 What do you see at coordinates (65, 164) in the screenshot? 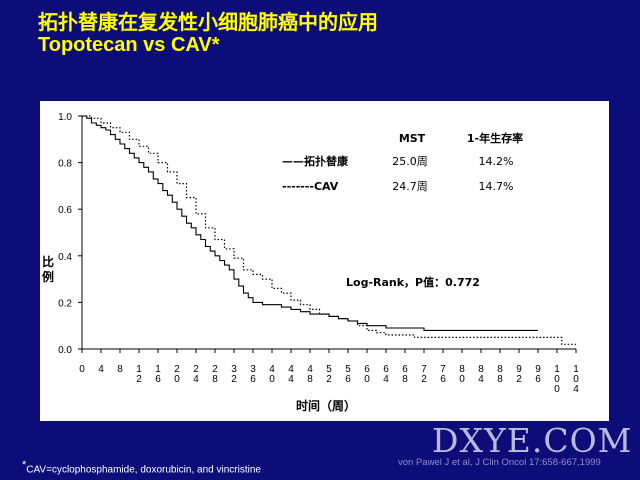
I see `y-tick-label: 0.8` at bounding box center [65, 164].